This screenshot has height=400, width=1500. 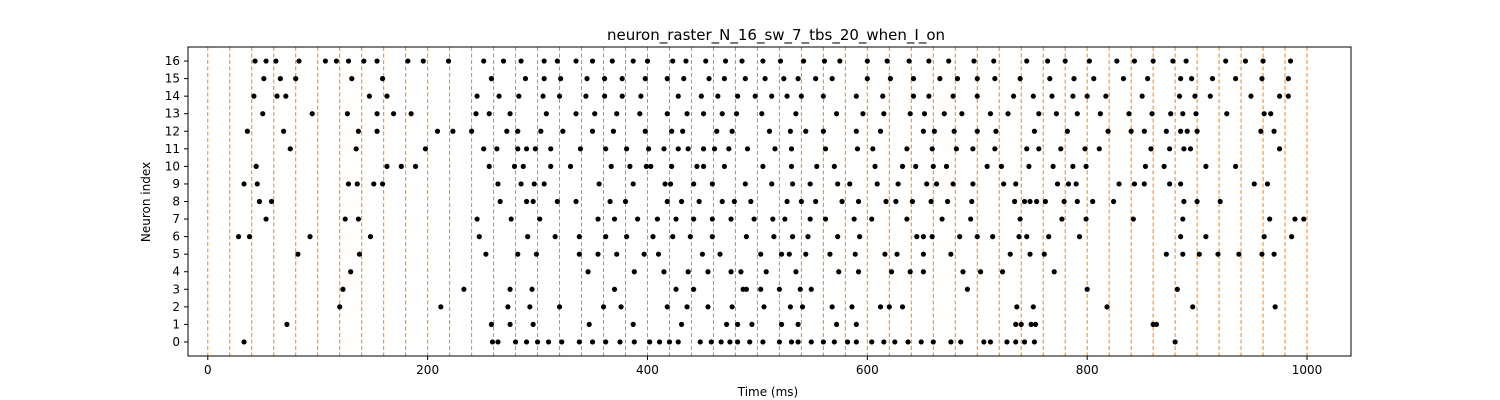 I want to click on y-tick-label: 6, so click(x=176, y=237).